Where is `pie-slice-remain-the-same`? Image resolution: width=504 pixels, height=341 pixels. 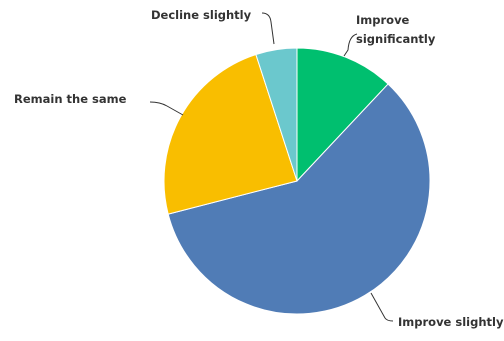 pie-slice-remain-the-same is located at coordinates (230, 134).